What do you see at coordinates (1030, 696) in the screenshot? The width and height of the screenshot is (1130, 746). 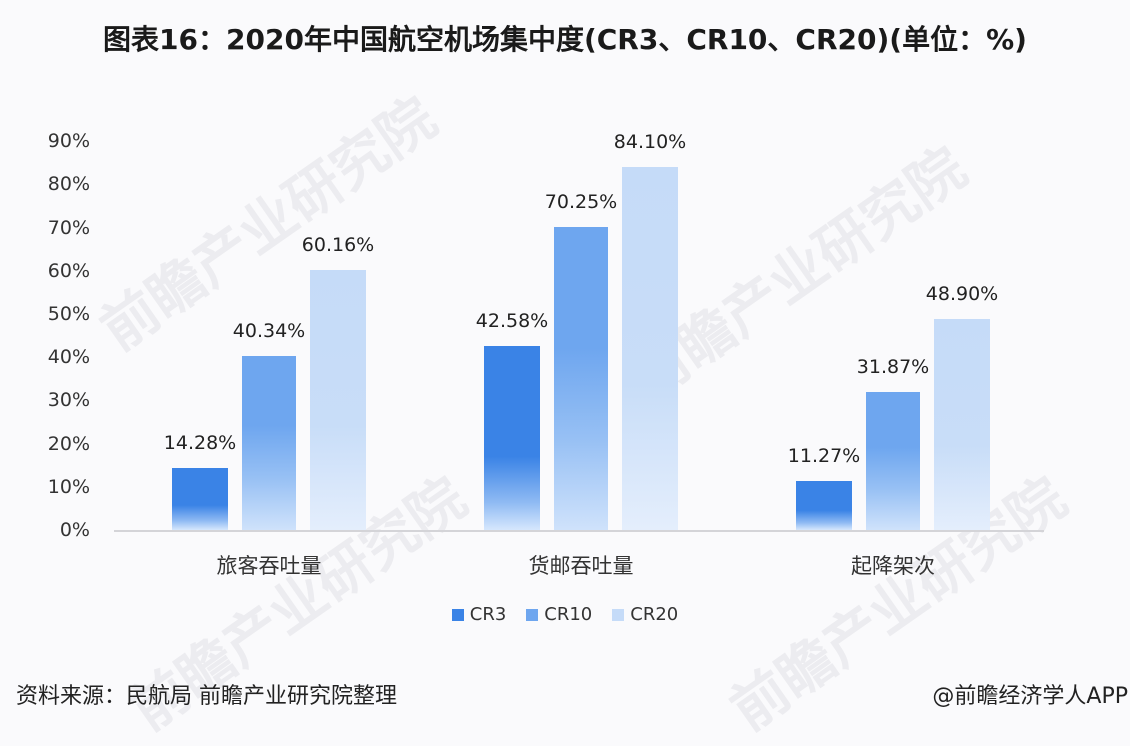 I see `credit-note: @前瞻经济学人APP` at bounding box center [1030, 696].